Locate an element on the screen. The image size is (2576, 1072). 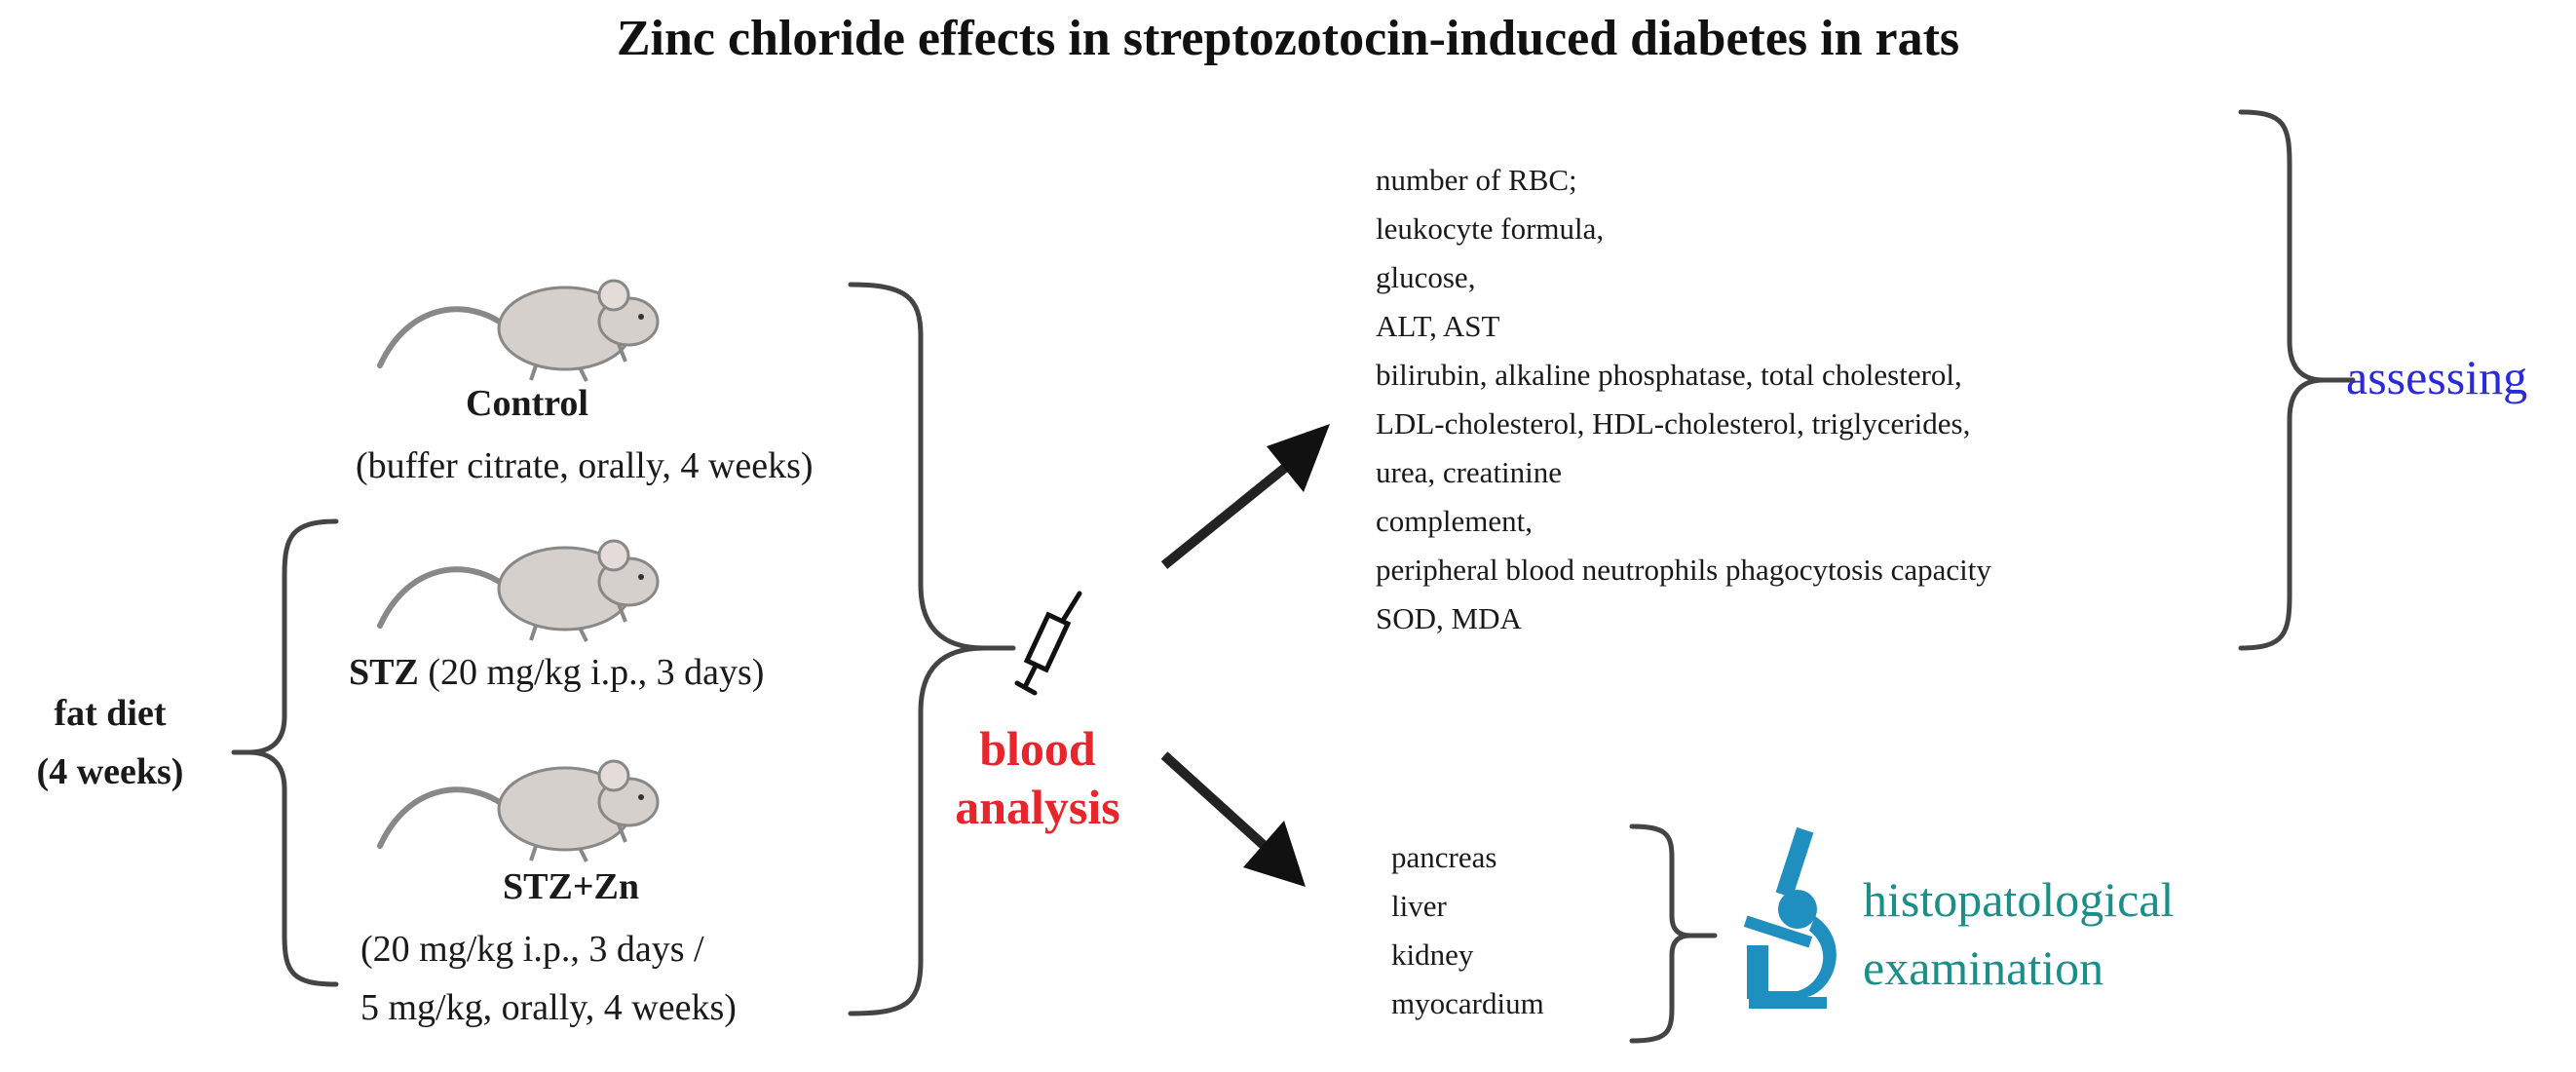
arrow-down-head is located at coordinates (1274, 854).